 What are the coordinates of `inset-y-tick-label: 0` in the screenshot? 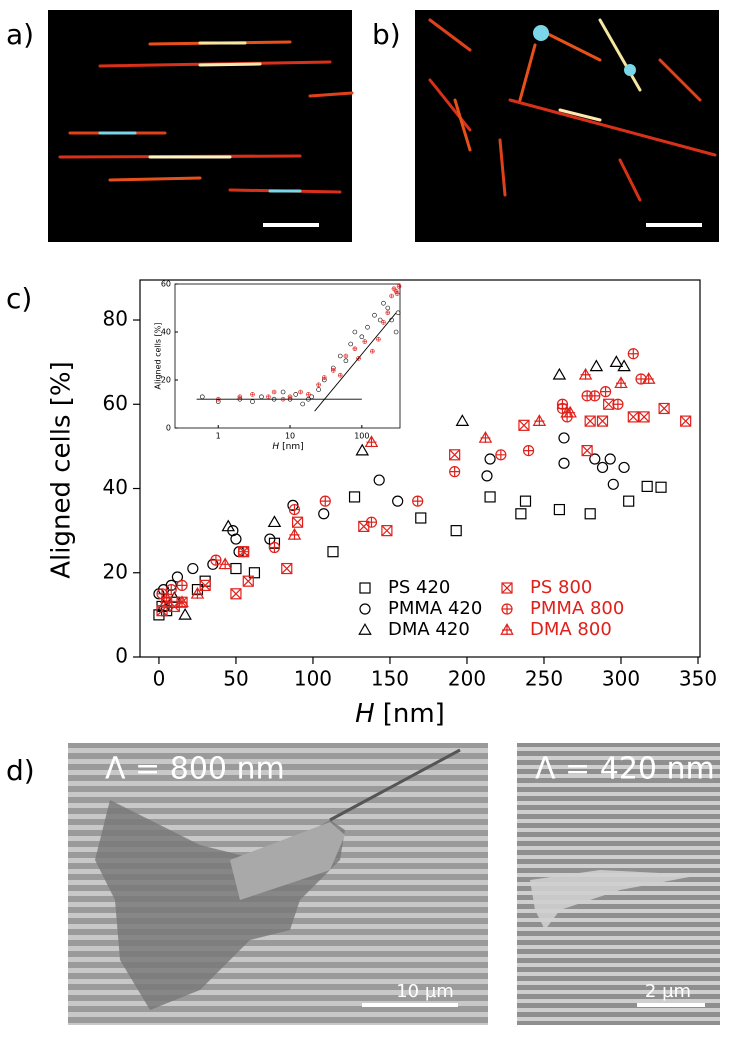 It's located at (168, 428).